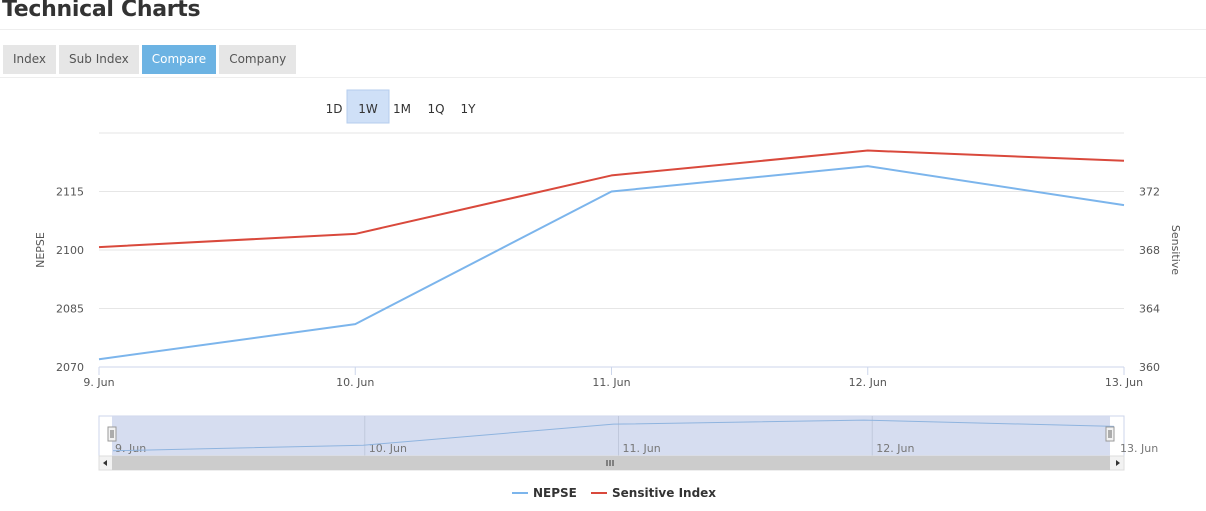  I want to click on range-button-label: 1Y, so click(469, 109).